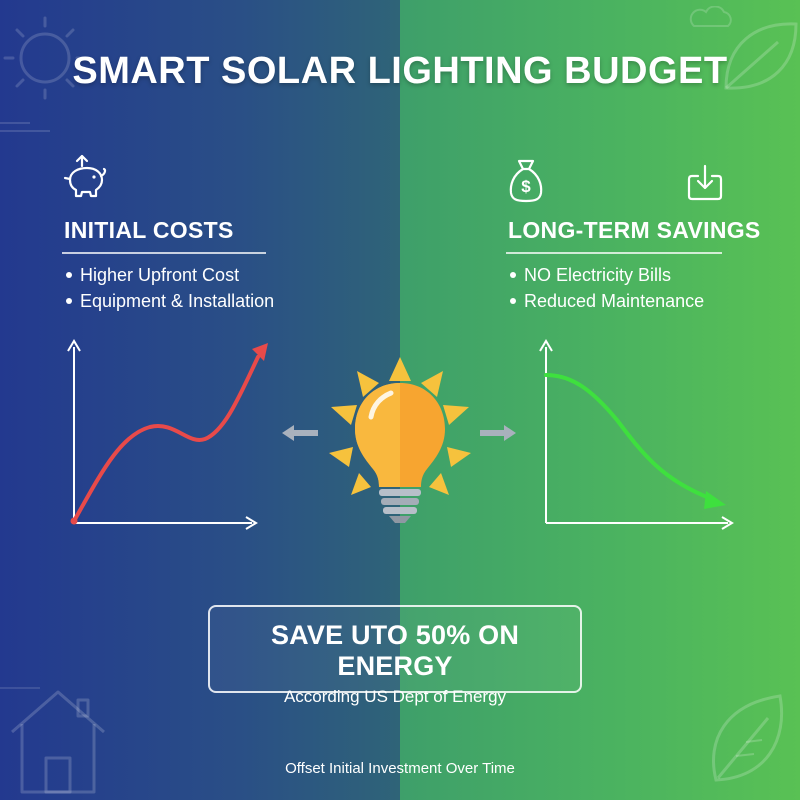 This screenshot has height=800, width=800. What do you see at coordinates (705, 182) in the screenshot?
I see `download-icon` at bounding box center [705, 182].